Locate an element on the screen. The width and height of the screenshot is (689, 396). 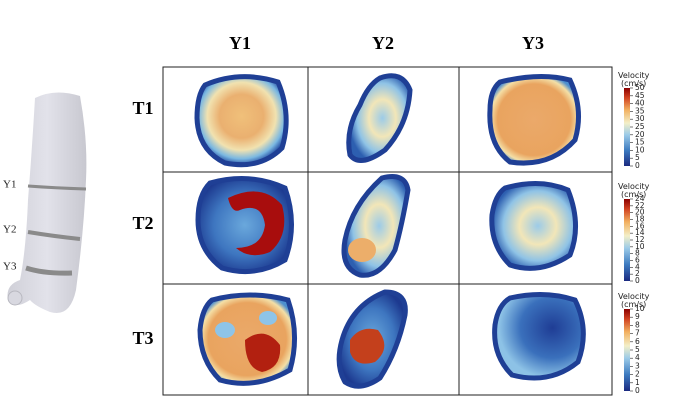
colorbar-tick-label: 7 is located at coordinates (637, 333).